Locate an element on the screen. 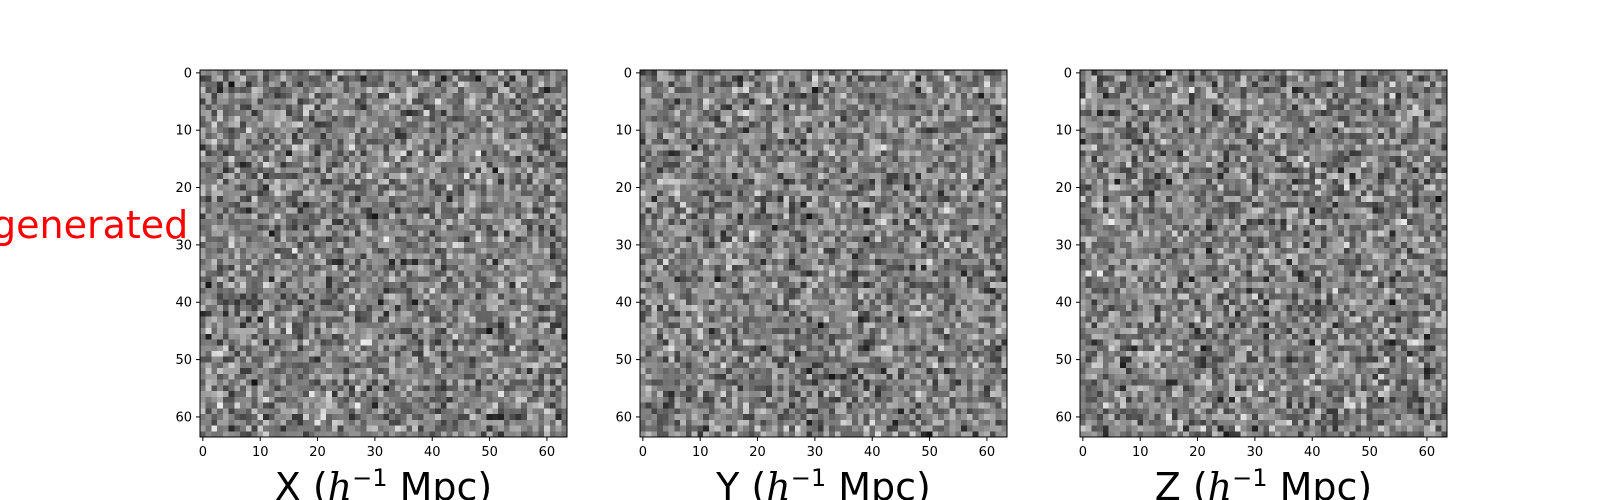 This screenshot has width=1600, height=500. x-axis-label: Y (h−1 Mpc) is located at coordinates (823, 482).